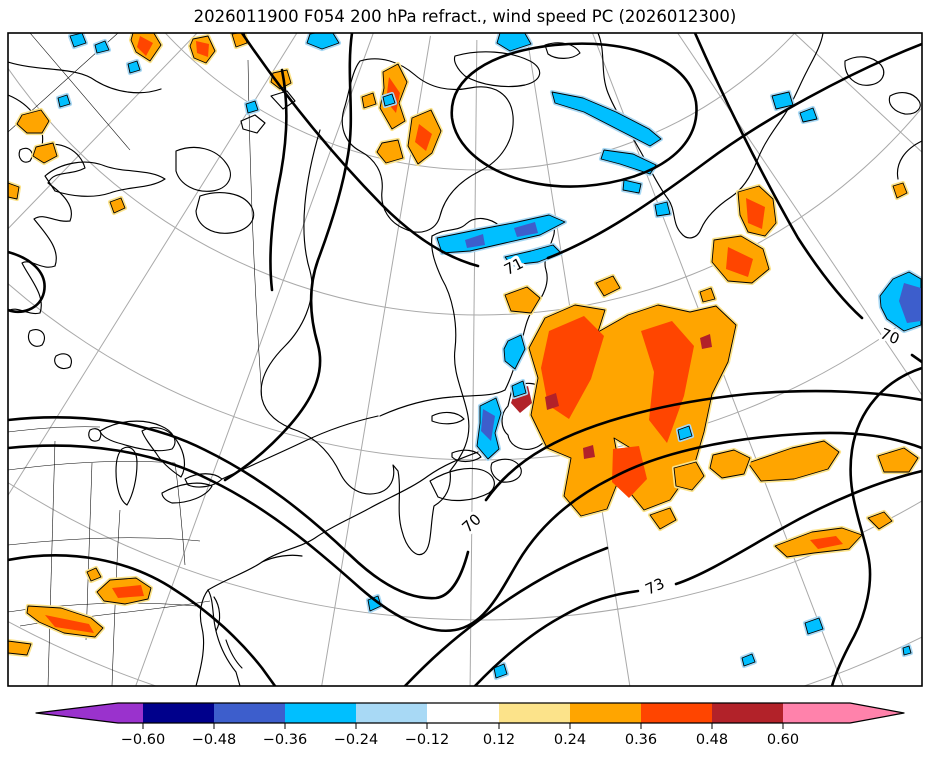 The width and height of the screenshot is (930, 762). Describe the element at coordinates (285, 740) in the screenshot. I see `colorbar-tick-label: −0.36` at that location.